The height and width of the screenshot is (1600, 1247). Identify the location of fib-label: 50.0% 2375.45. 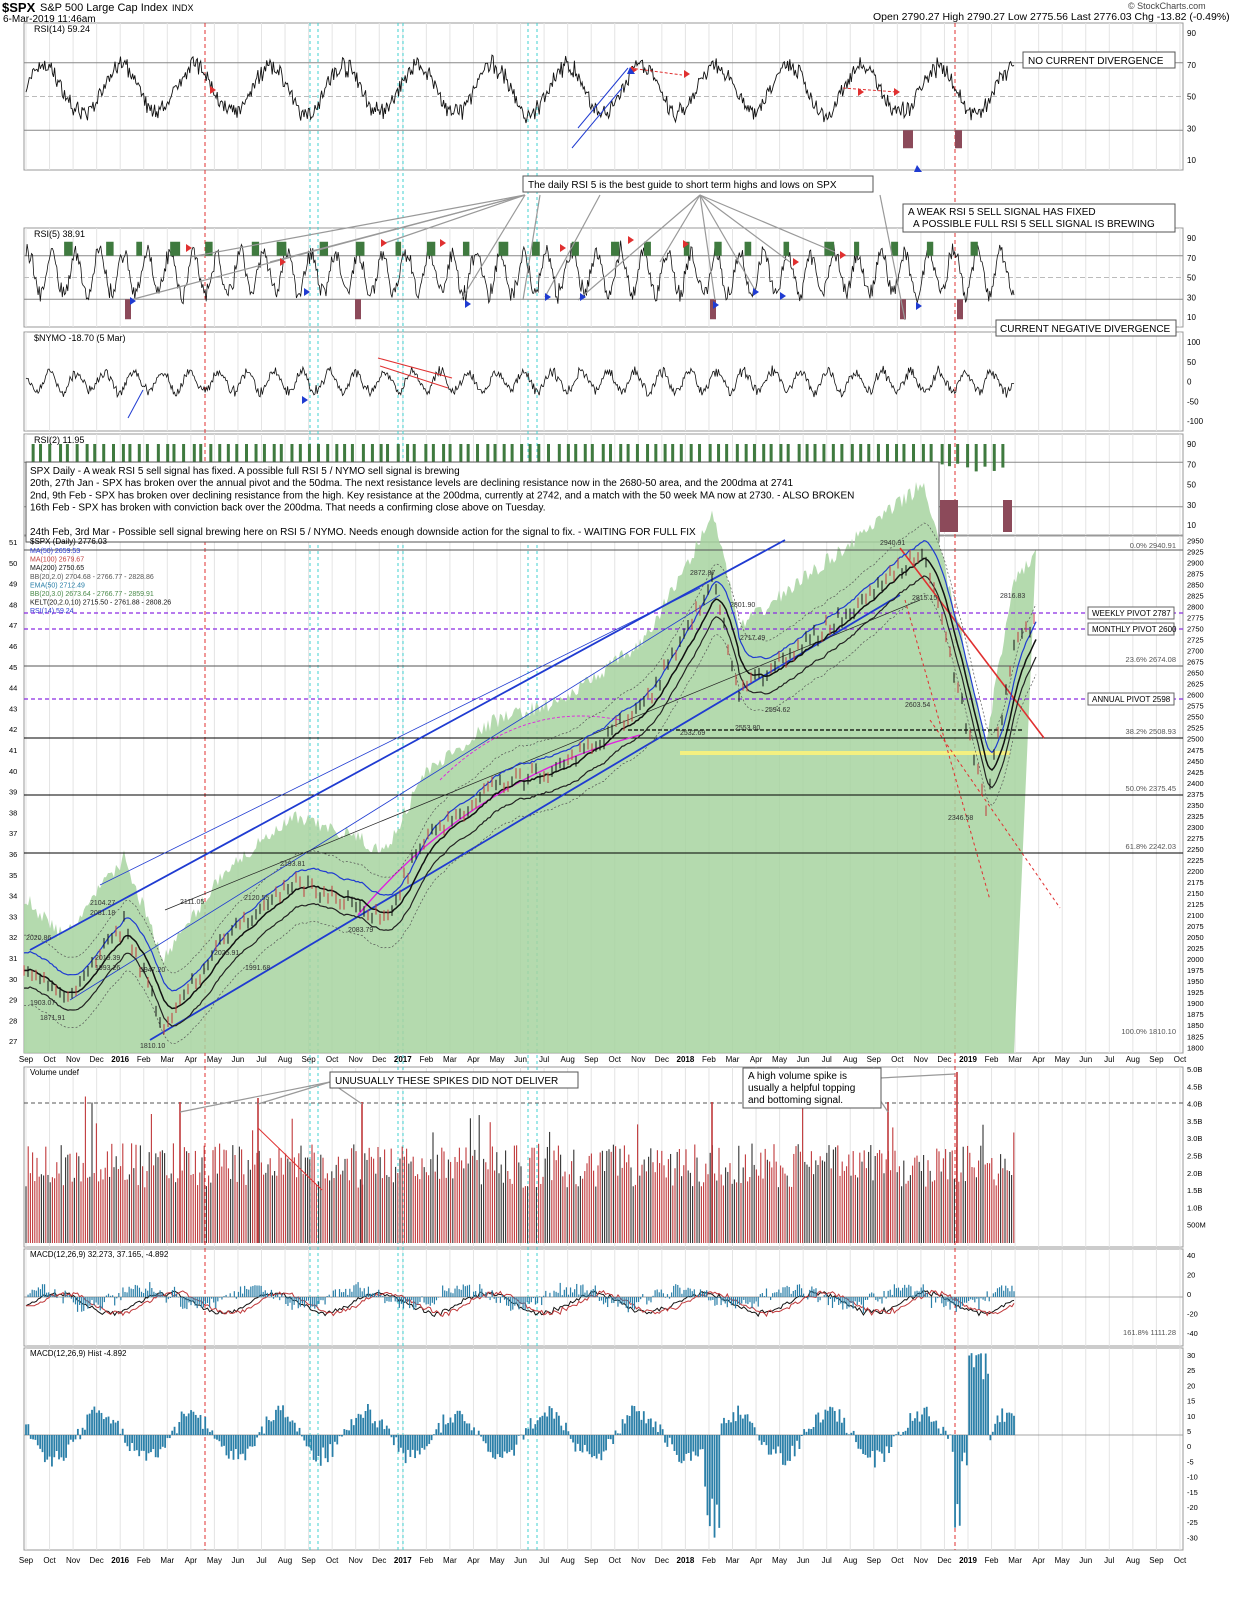
(1151, 788).